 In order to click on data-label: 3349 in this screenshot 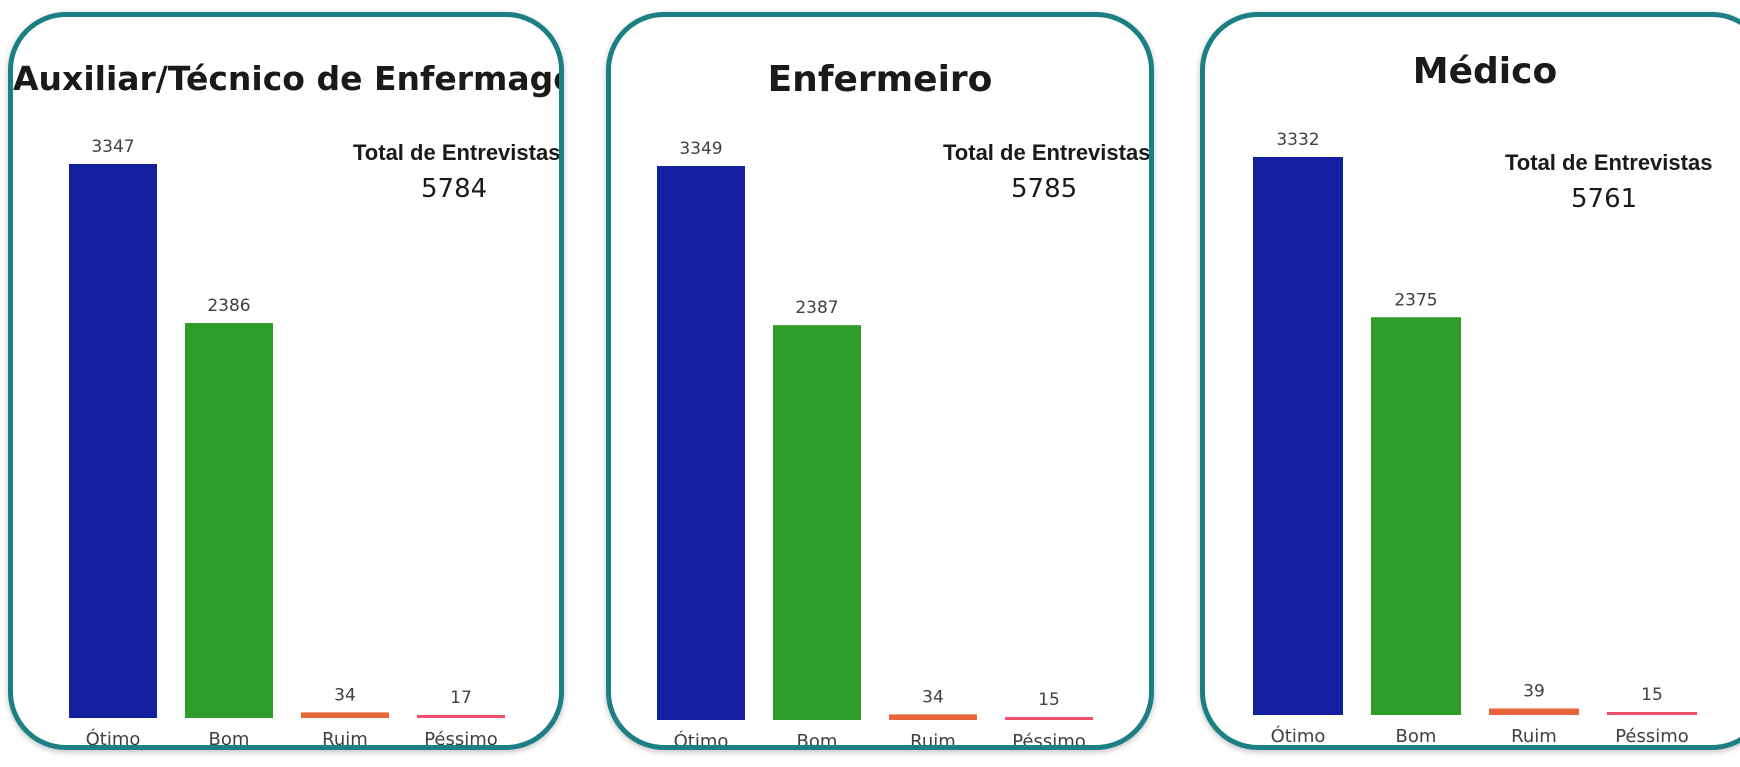, I will do `click(700, 149)`.